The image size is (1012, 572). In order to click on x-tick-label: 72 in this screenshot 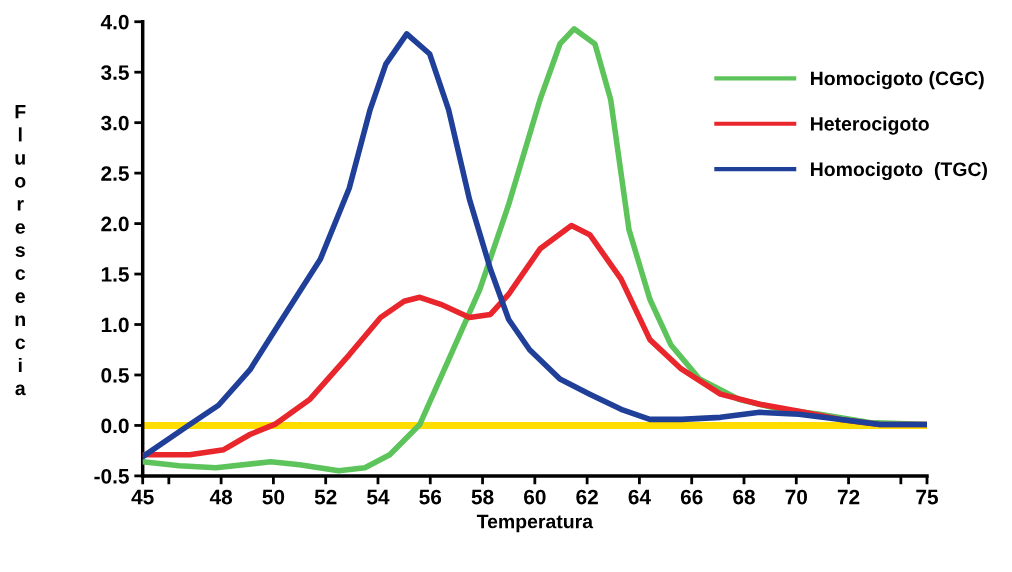, I will do `click(848, 497)`.